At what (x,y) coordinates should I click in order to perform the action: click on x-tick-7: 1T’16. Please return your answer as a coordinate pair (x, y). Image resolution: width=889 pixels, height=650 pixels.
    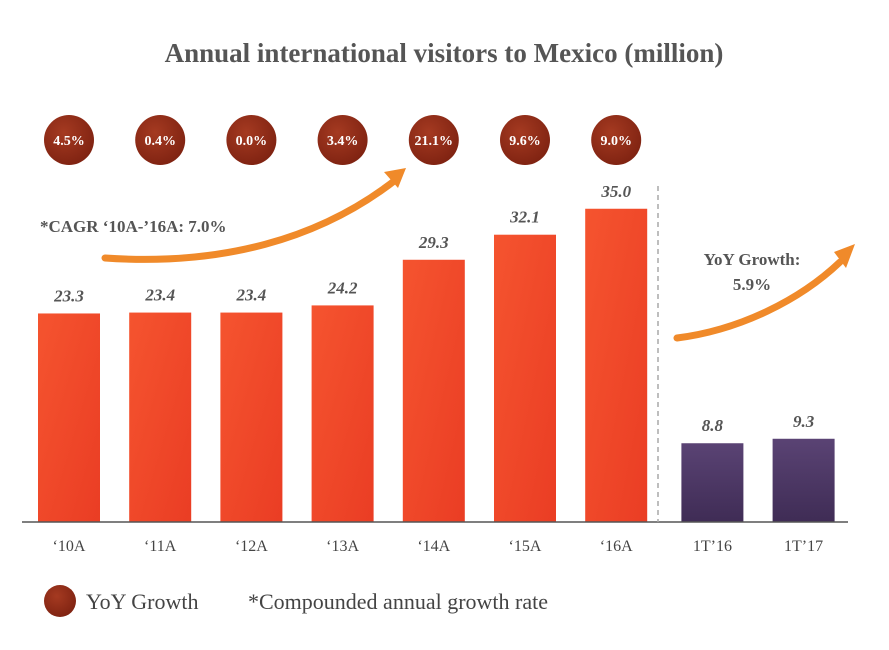
    Looking at the image, I should click on (712, 546).